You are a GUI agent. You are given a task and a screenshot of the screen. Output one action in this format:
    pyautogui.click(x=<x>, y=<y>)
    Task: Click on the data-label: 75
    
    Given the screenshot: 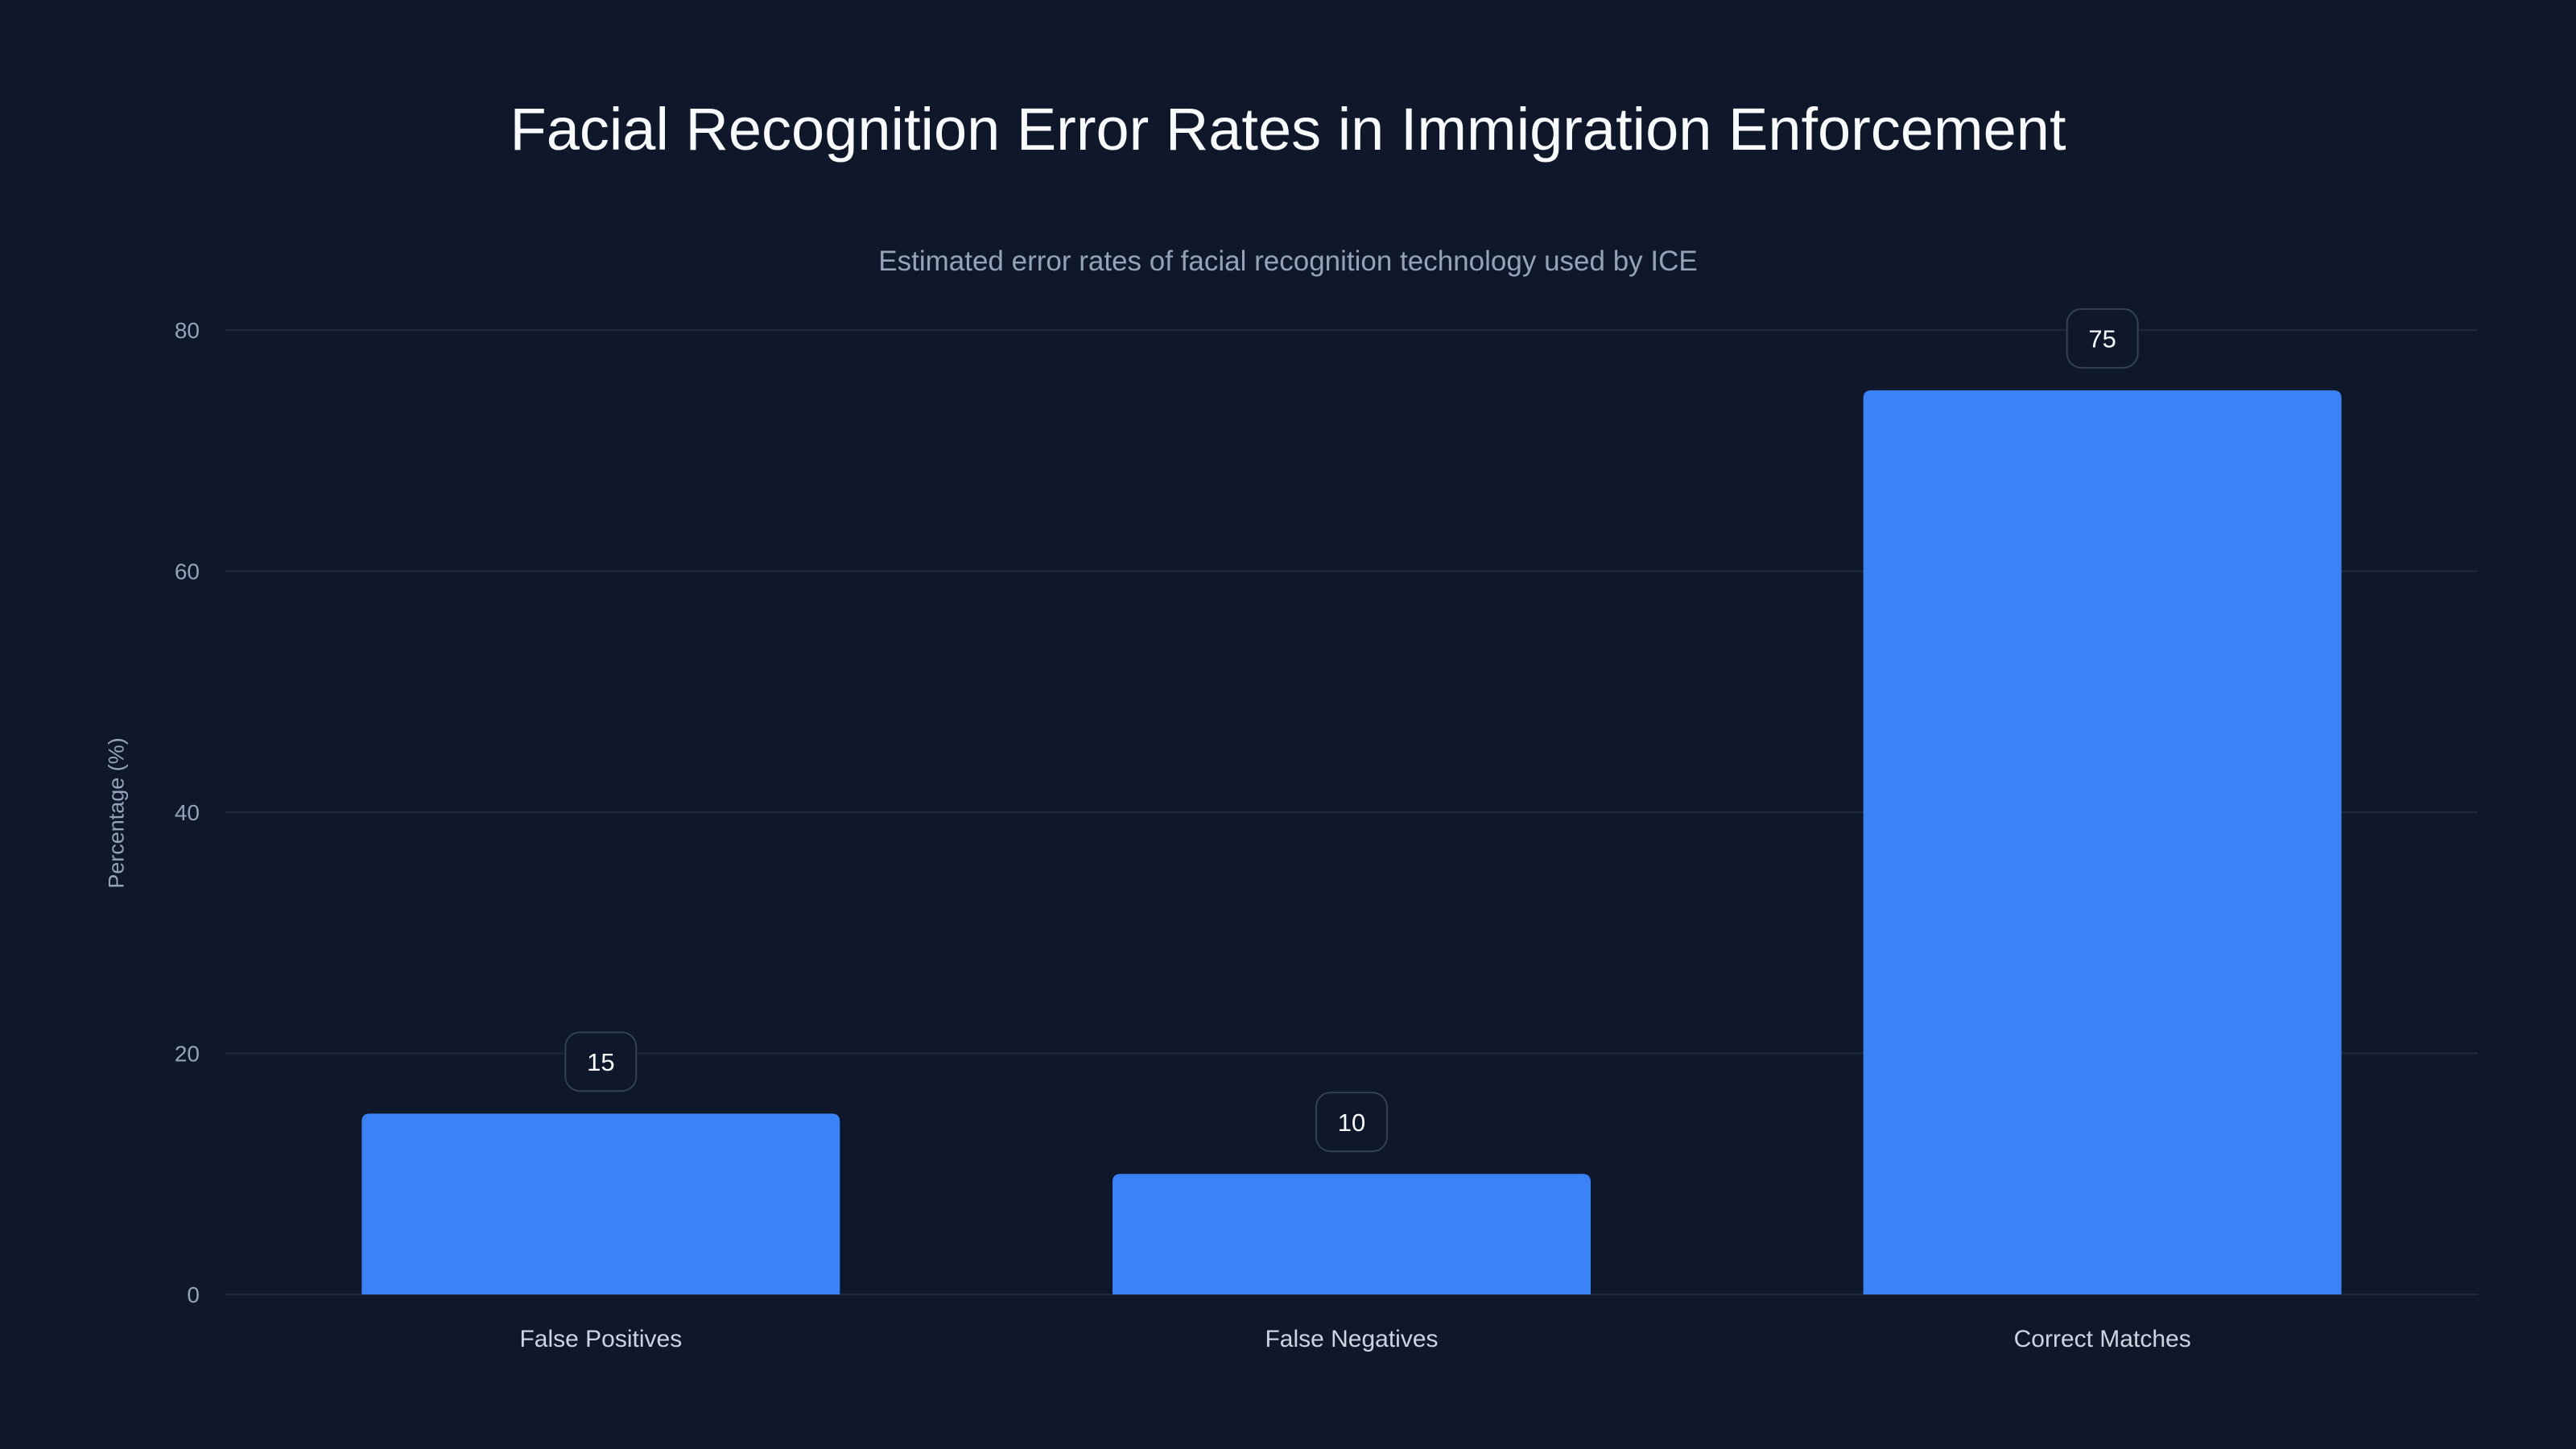 What is the action you would take?
    pyautogui.click(x=2102, y=338)
    